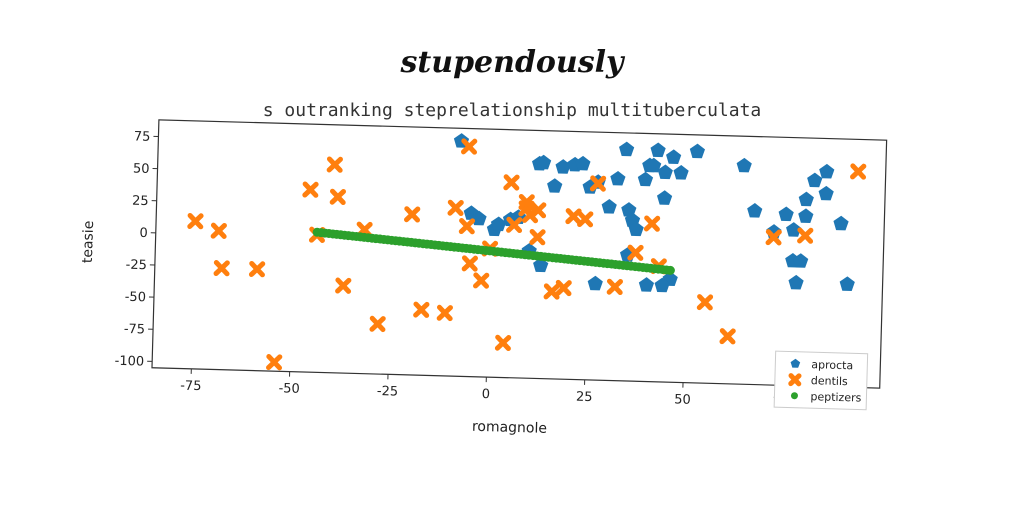 The height and width of the screenshot is (512, 1024). I want to click on y-axis-label: teasie, so click(88, 241).